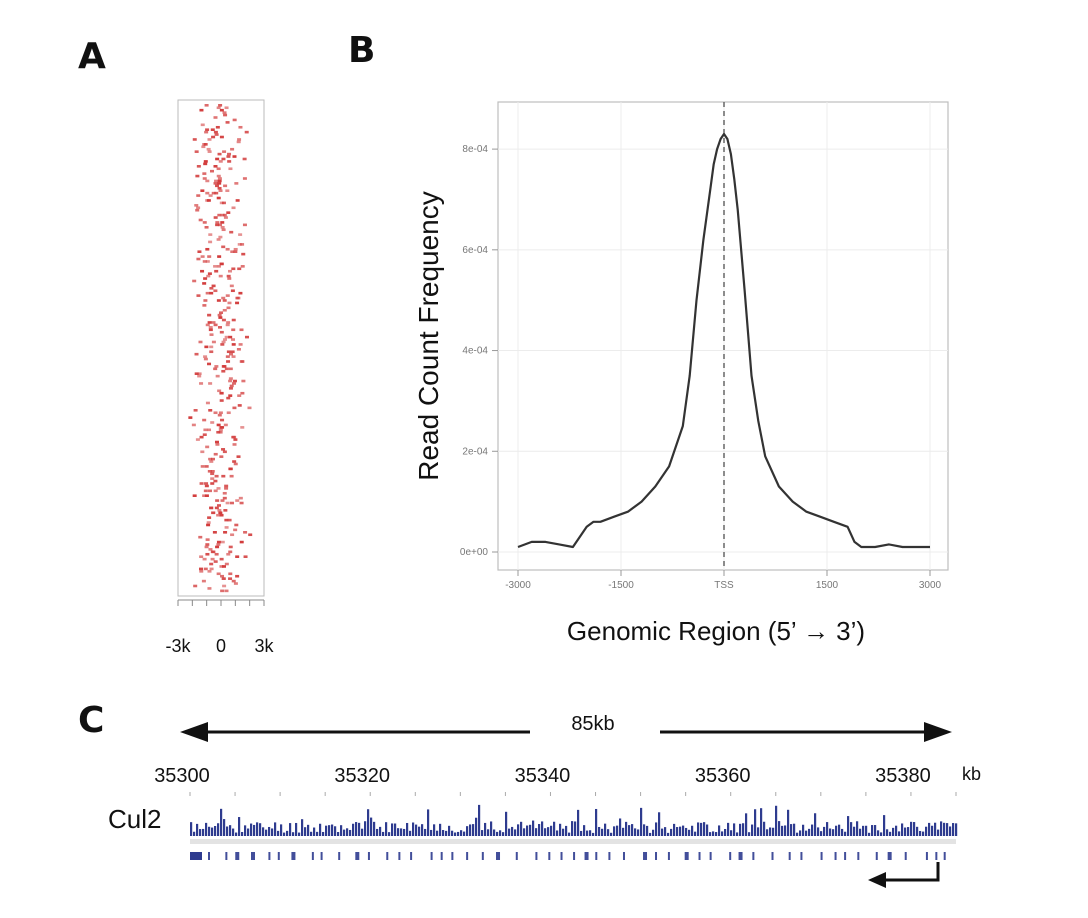 The width and height of the screenshot is (1088, 918). I want to click on gene-features, so click(568, 856).